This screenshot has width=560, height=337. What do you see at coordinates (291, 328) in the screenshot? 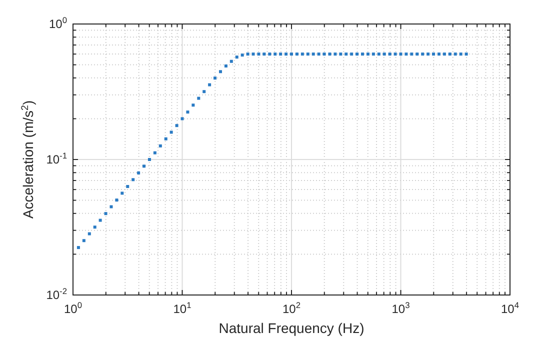
I see `x-axis-title: Natural Frequency (Hz)` at bounding box center [291, 328].